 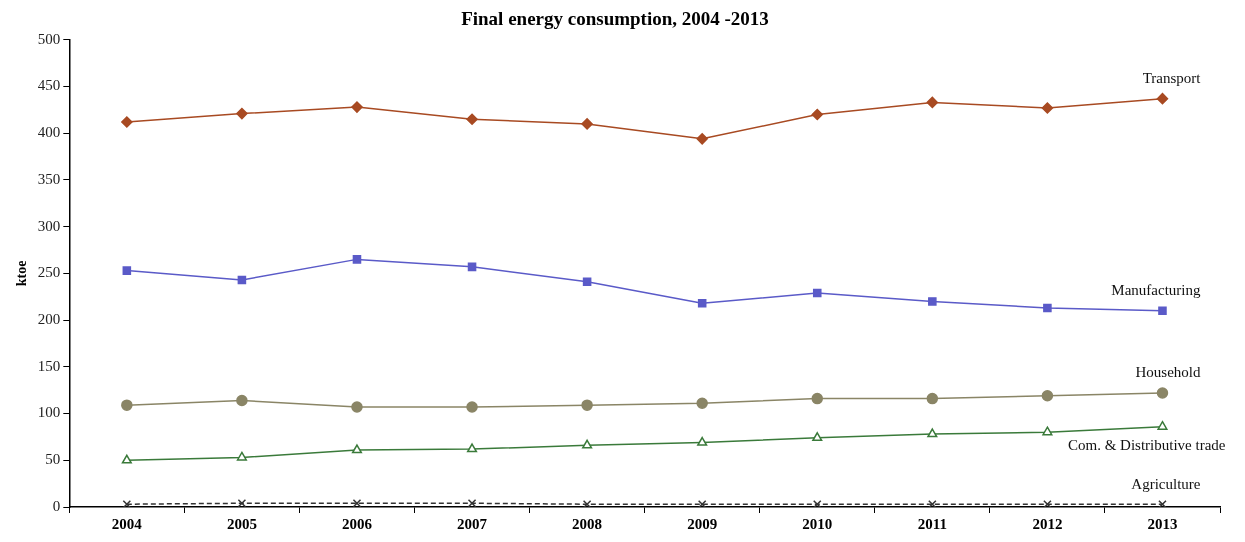 What do you see at coordinates (1162, 523) in the screenshot?
I see `x-tick-label: 2013` at bounding box center [1162, 523].